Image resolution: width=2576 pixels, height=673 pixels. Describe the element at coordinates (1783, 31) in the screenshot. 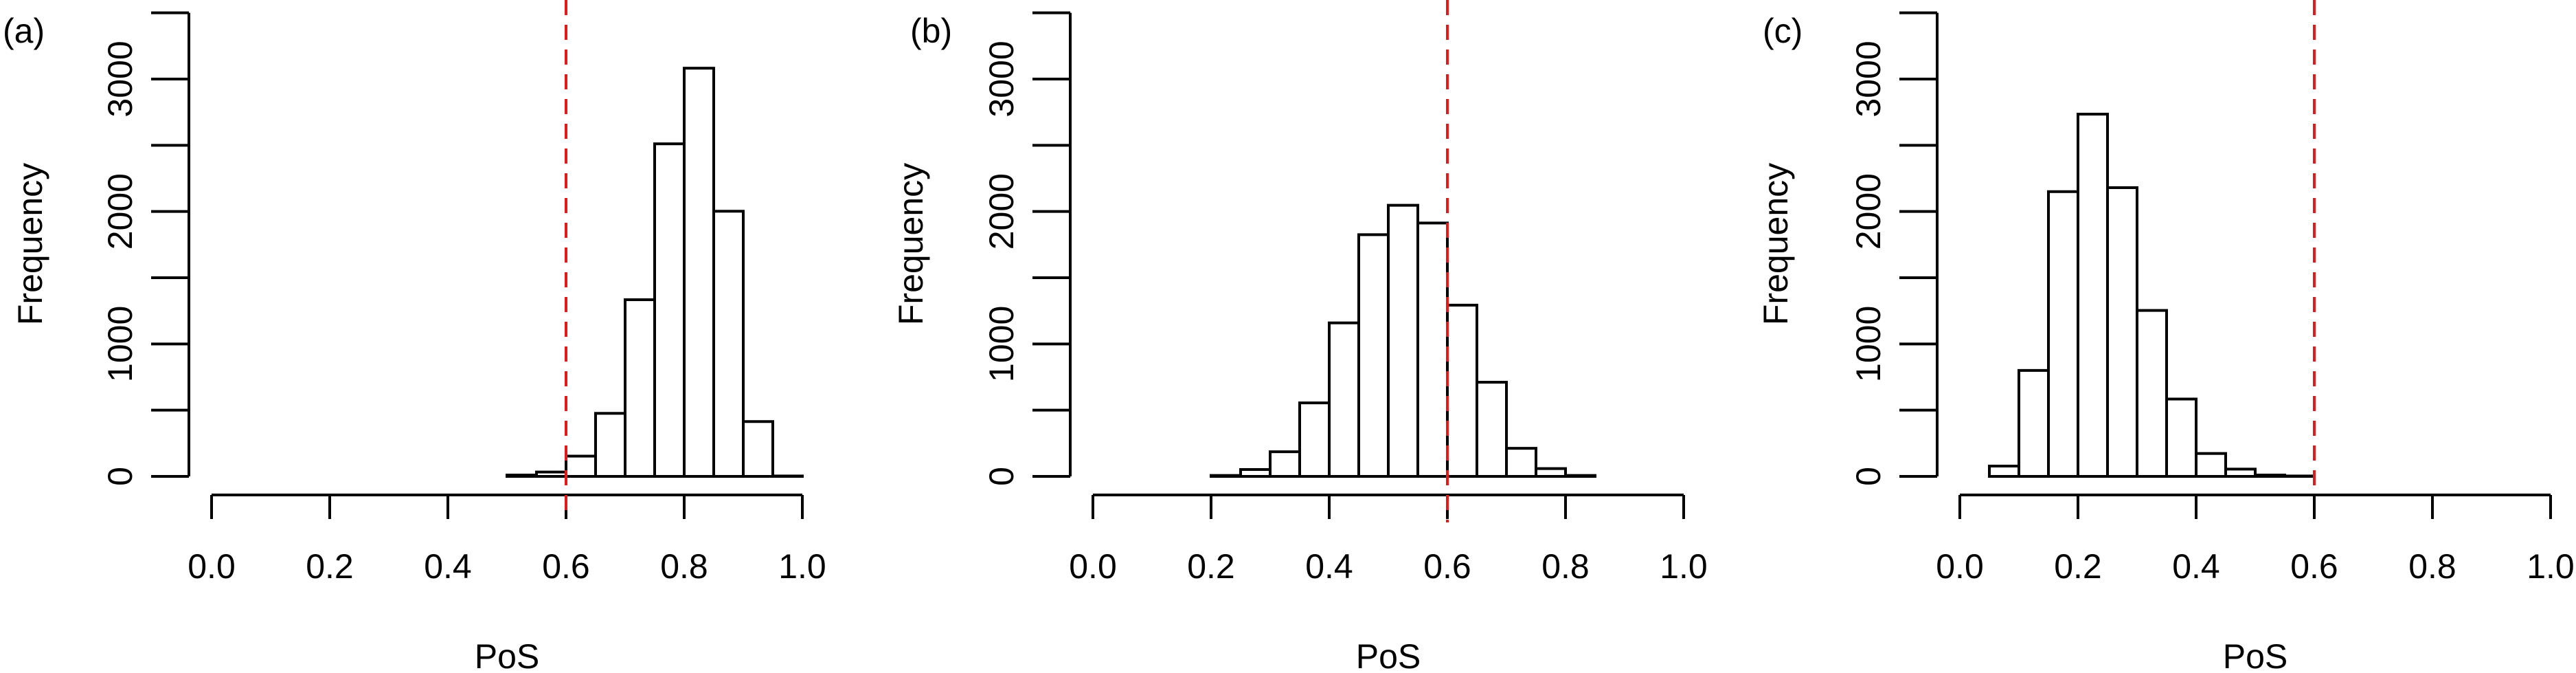

I see `panel-label: (c)` at that location.